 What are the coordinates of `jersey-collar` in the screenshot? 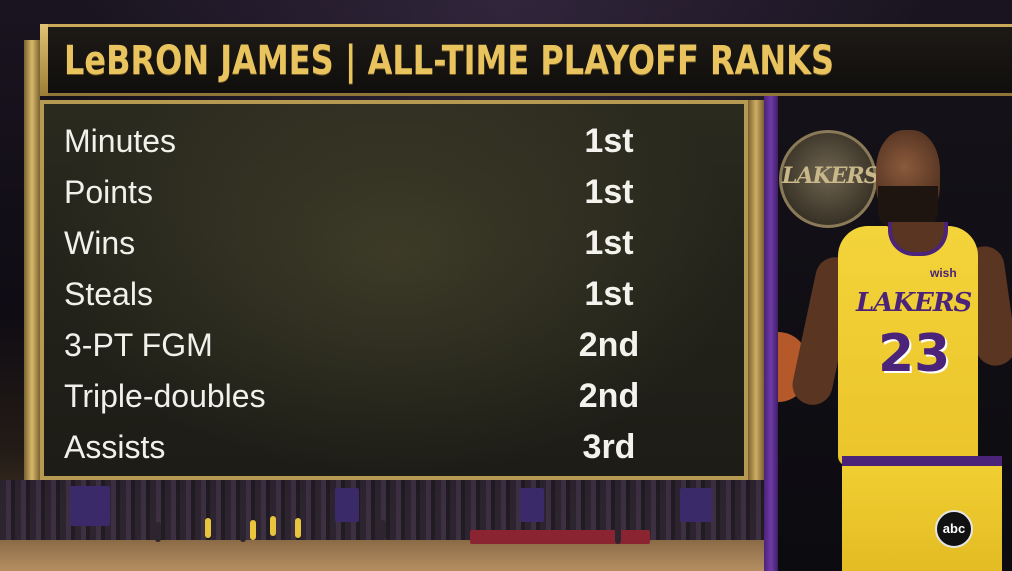 It's located at (918, 239).